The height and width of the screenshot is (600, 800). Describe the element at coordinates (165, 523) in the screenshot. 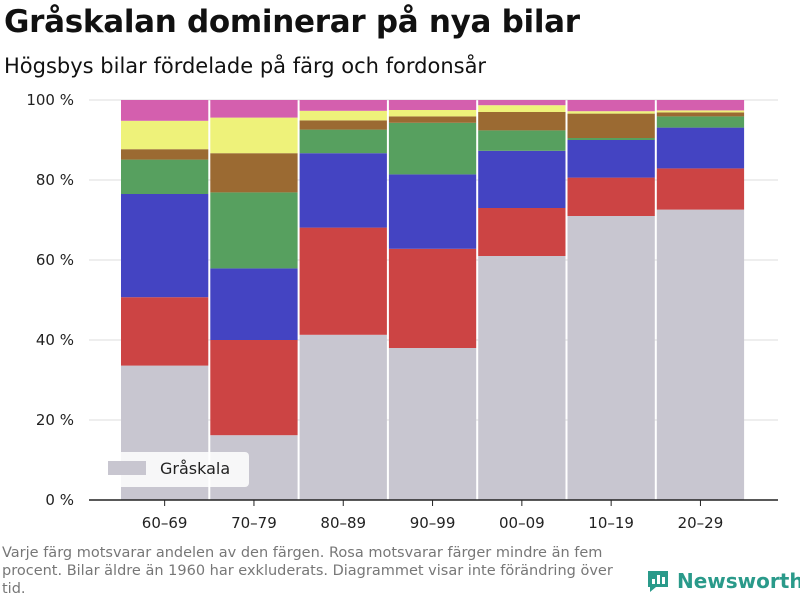

I see `x-tick-label: 60–69` at that location.